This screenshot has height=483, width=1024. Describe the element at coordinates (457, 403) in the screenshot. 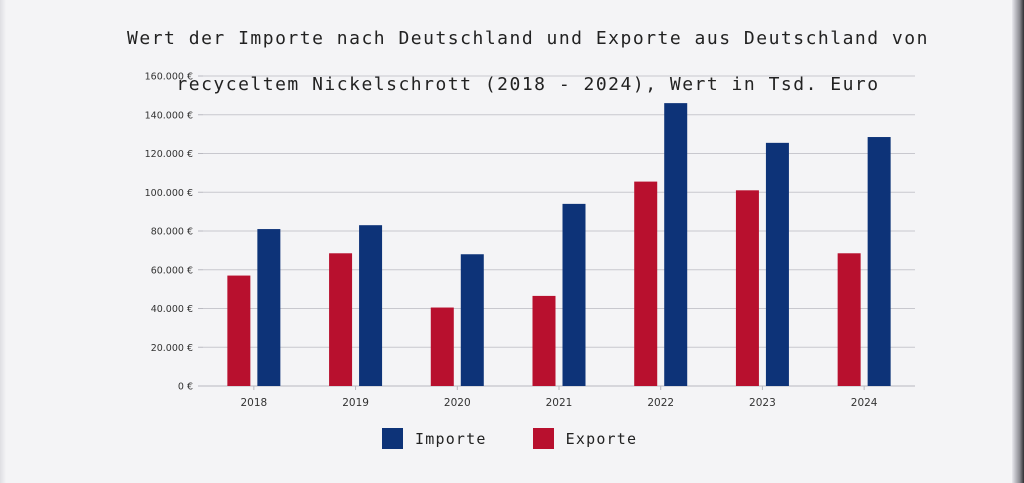

I see `x-tick-label: 2020` at that location.